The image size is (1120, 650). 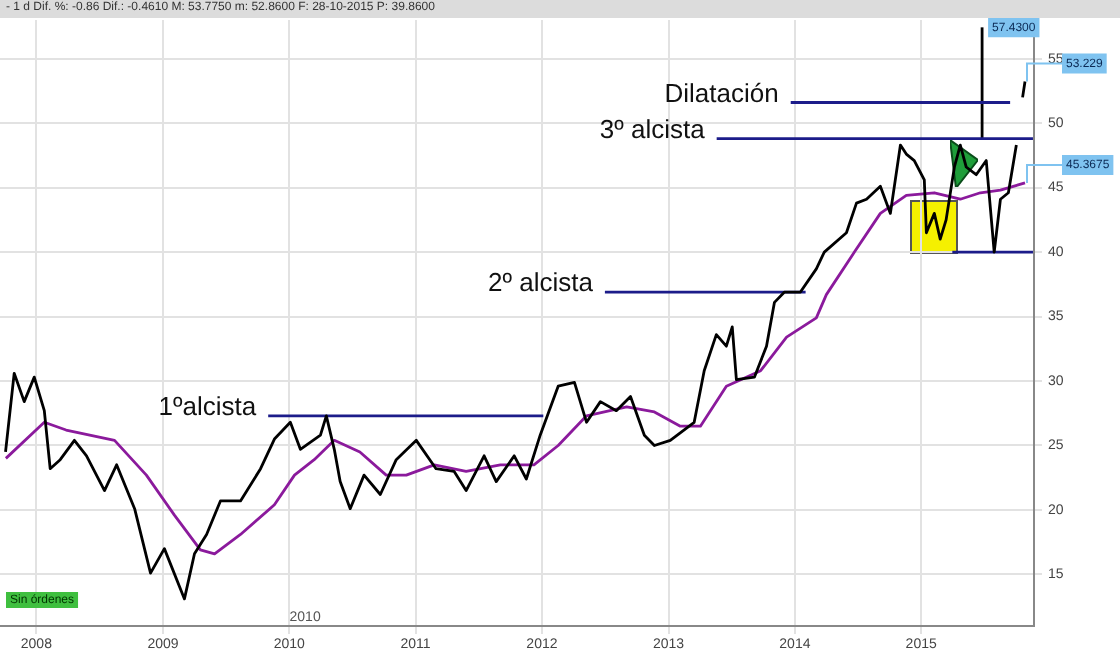 What do you see at coordinates (208, 405) in the screenshot?
I see `series-label: 1ºalcista` at bounding box center [208, 405].